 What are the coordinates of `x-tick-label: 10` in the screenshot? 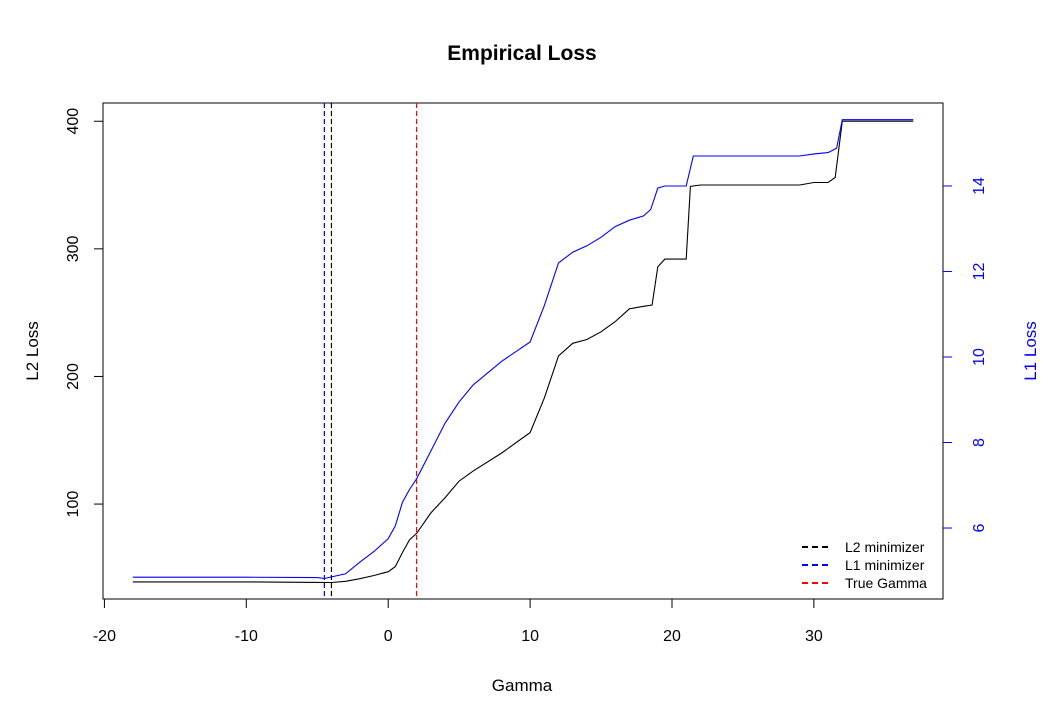 It's located at (530, 636).